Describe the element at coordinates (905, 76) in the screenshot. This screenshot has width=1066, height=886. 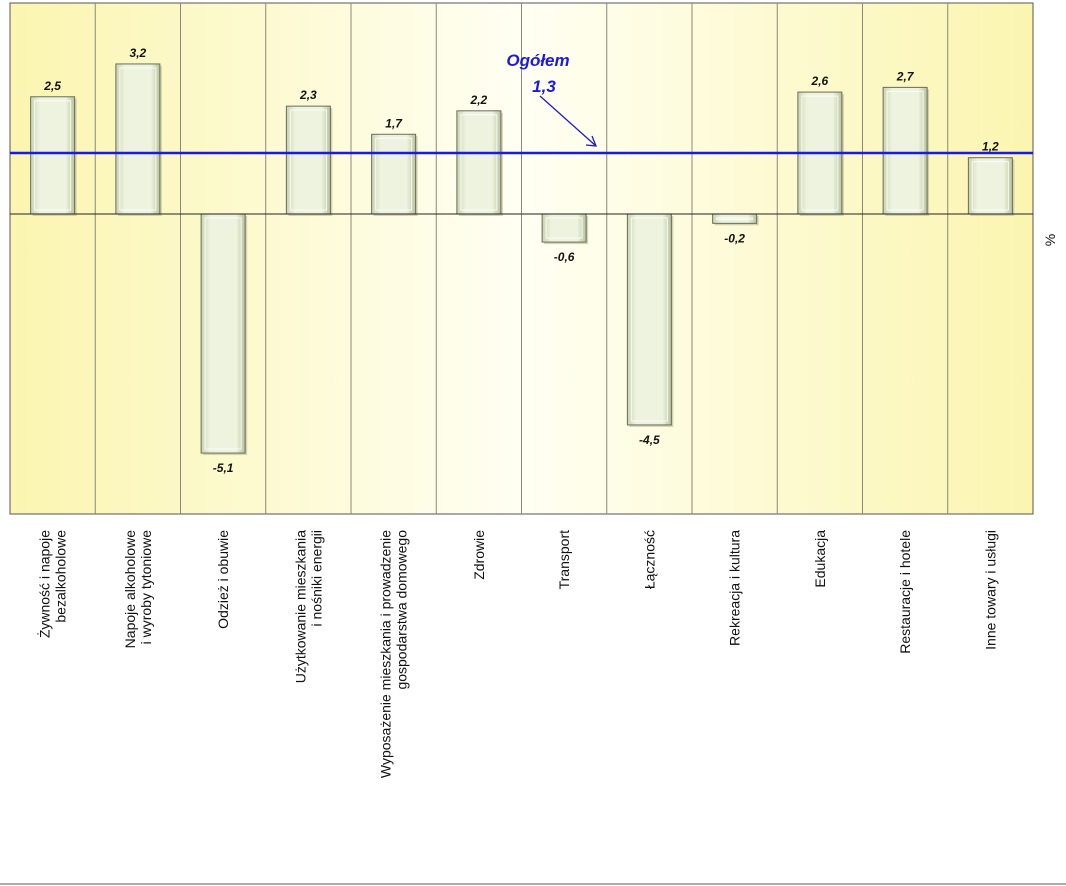
I see `value-label: 2,7` at that location.